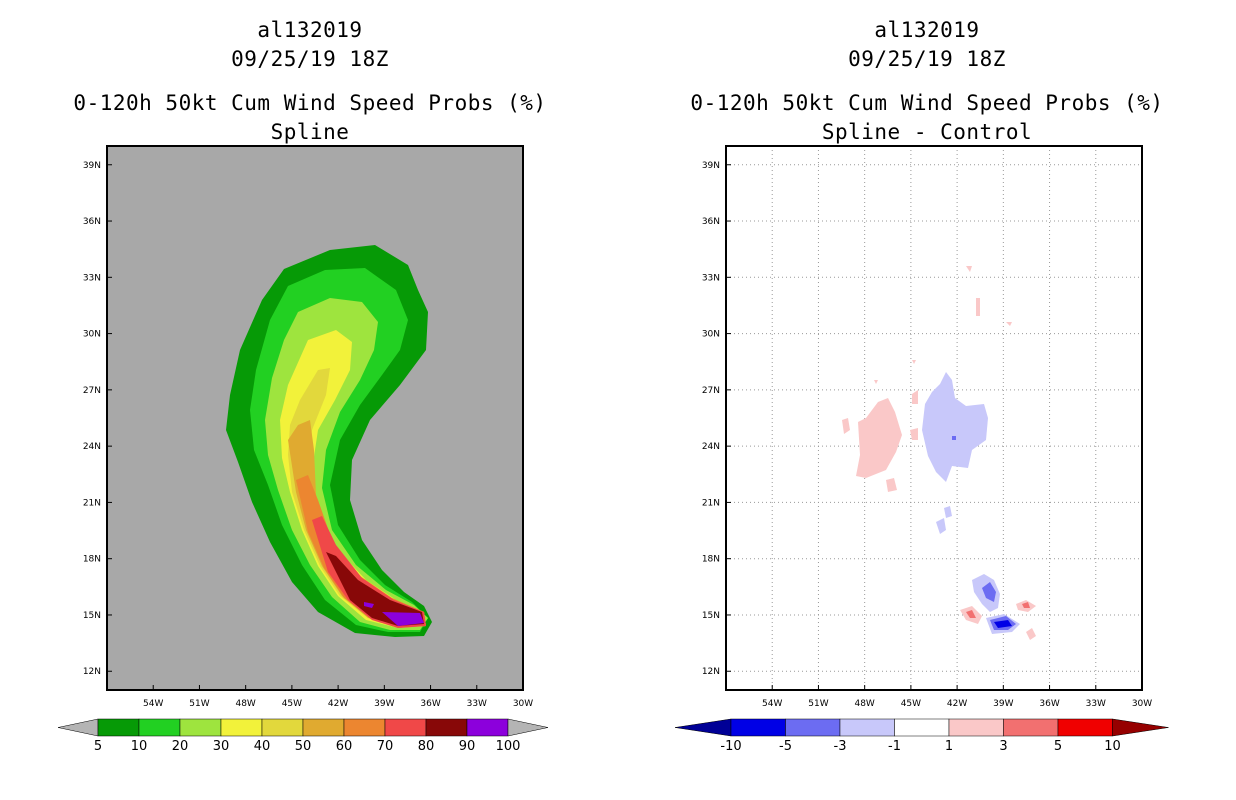  What do you see at coordinates (310, 103) in the screenshot?
I see `left-chart-title: 0-120h 50kt Cum Wind Speed Probs (%)` at bounding box center [310, 103].